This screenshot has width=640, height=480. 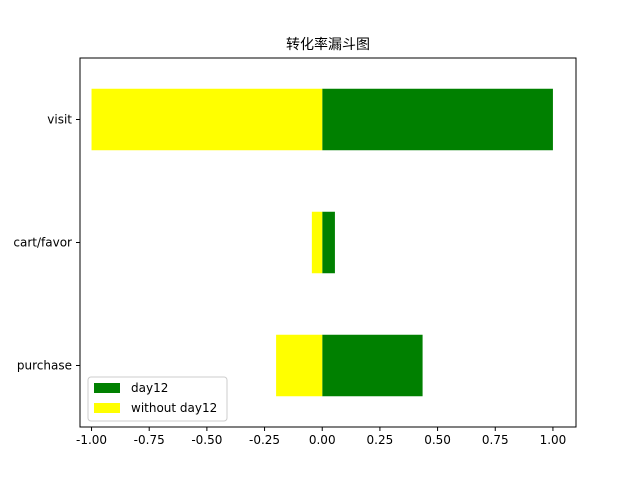 What do you see at coordinates (59, 120) in the screenshot?
I see `y-tick-label: visit` at bounding box center [59, 120].